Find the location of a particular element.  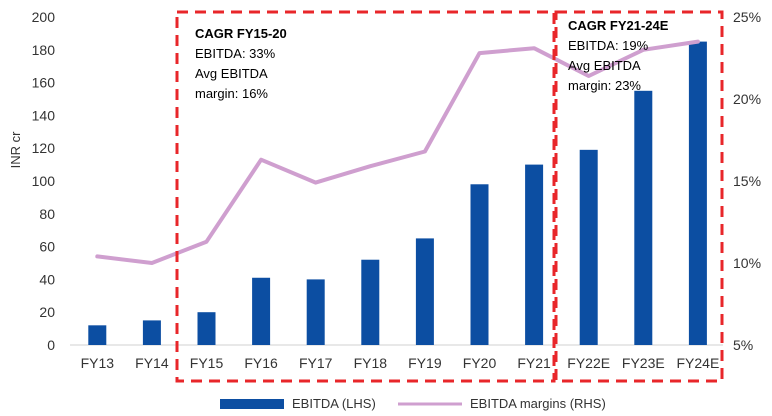

bar-fy14 is located at coordinates (151, 332).